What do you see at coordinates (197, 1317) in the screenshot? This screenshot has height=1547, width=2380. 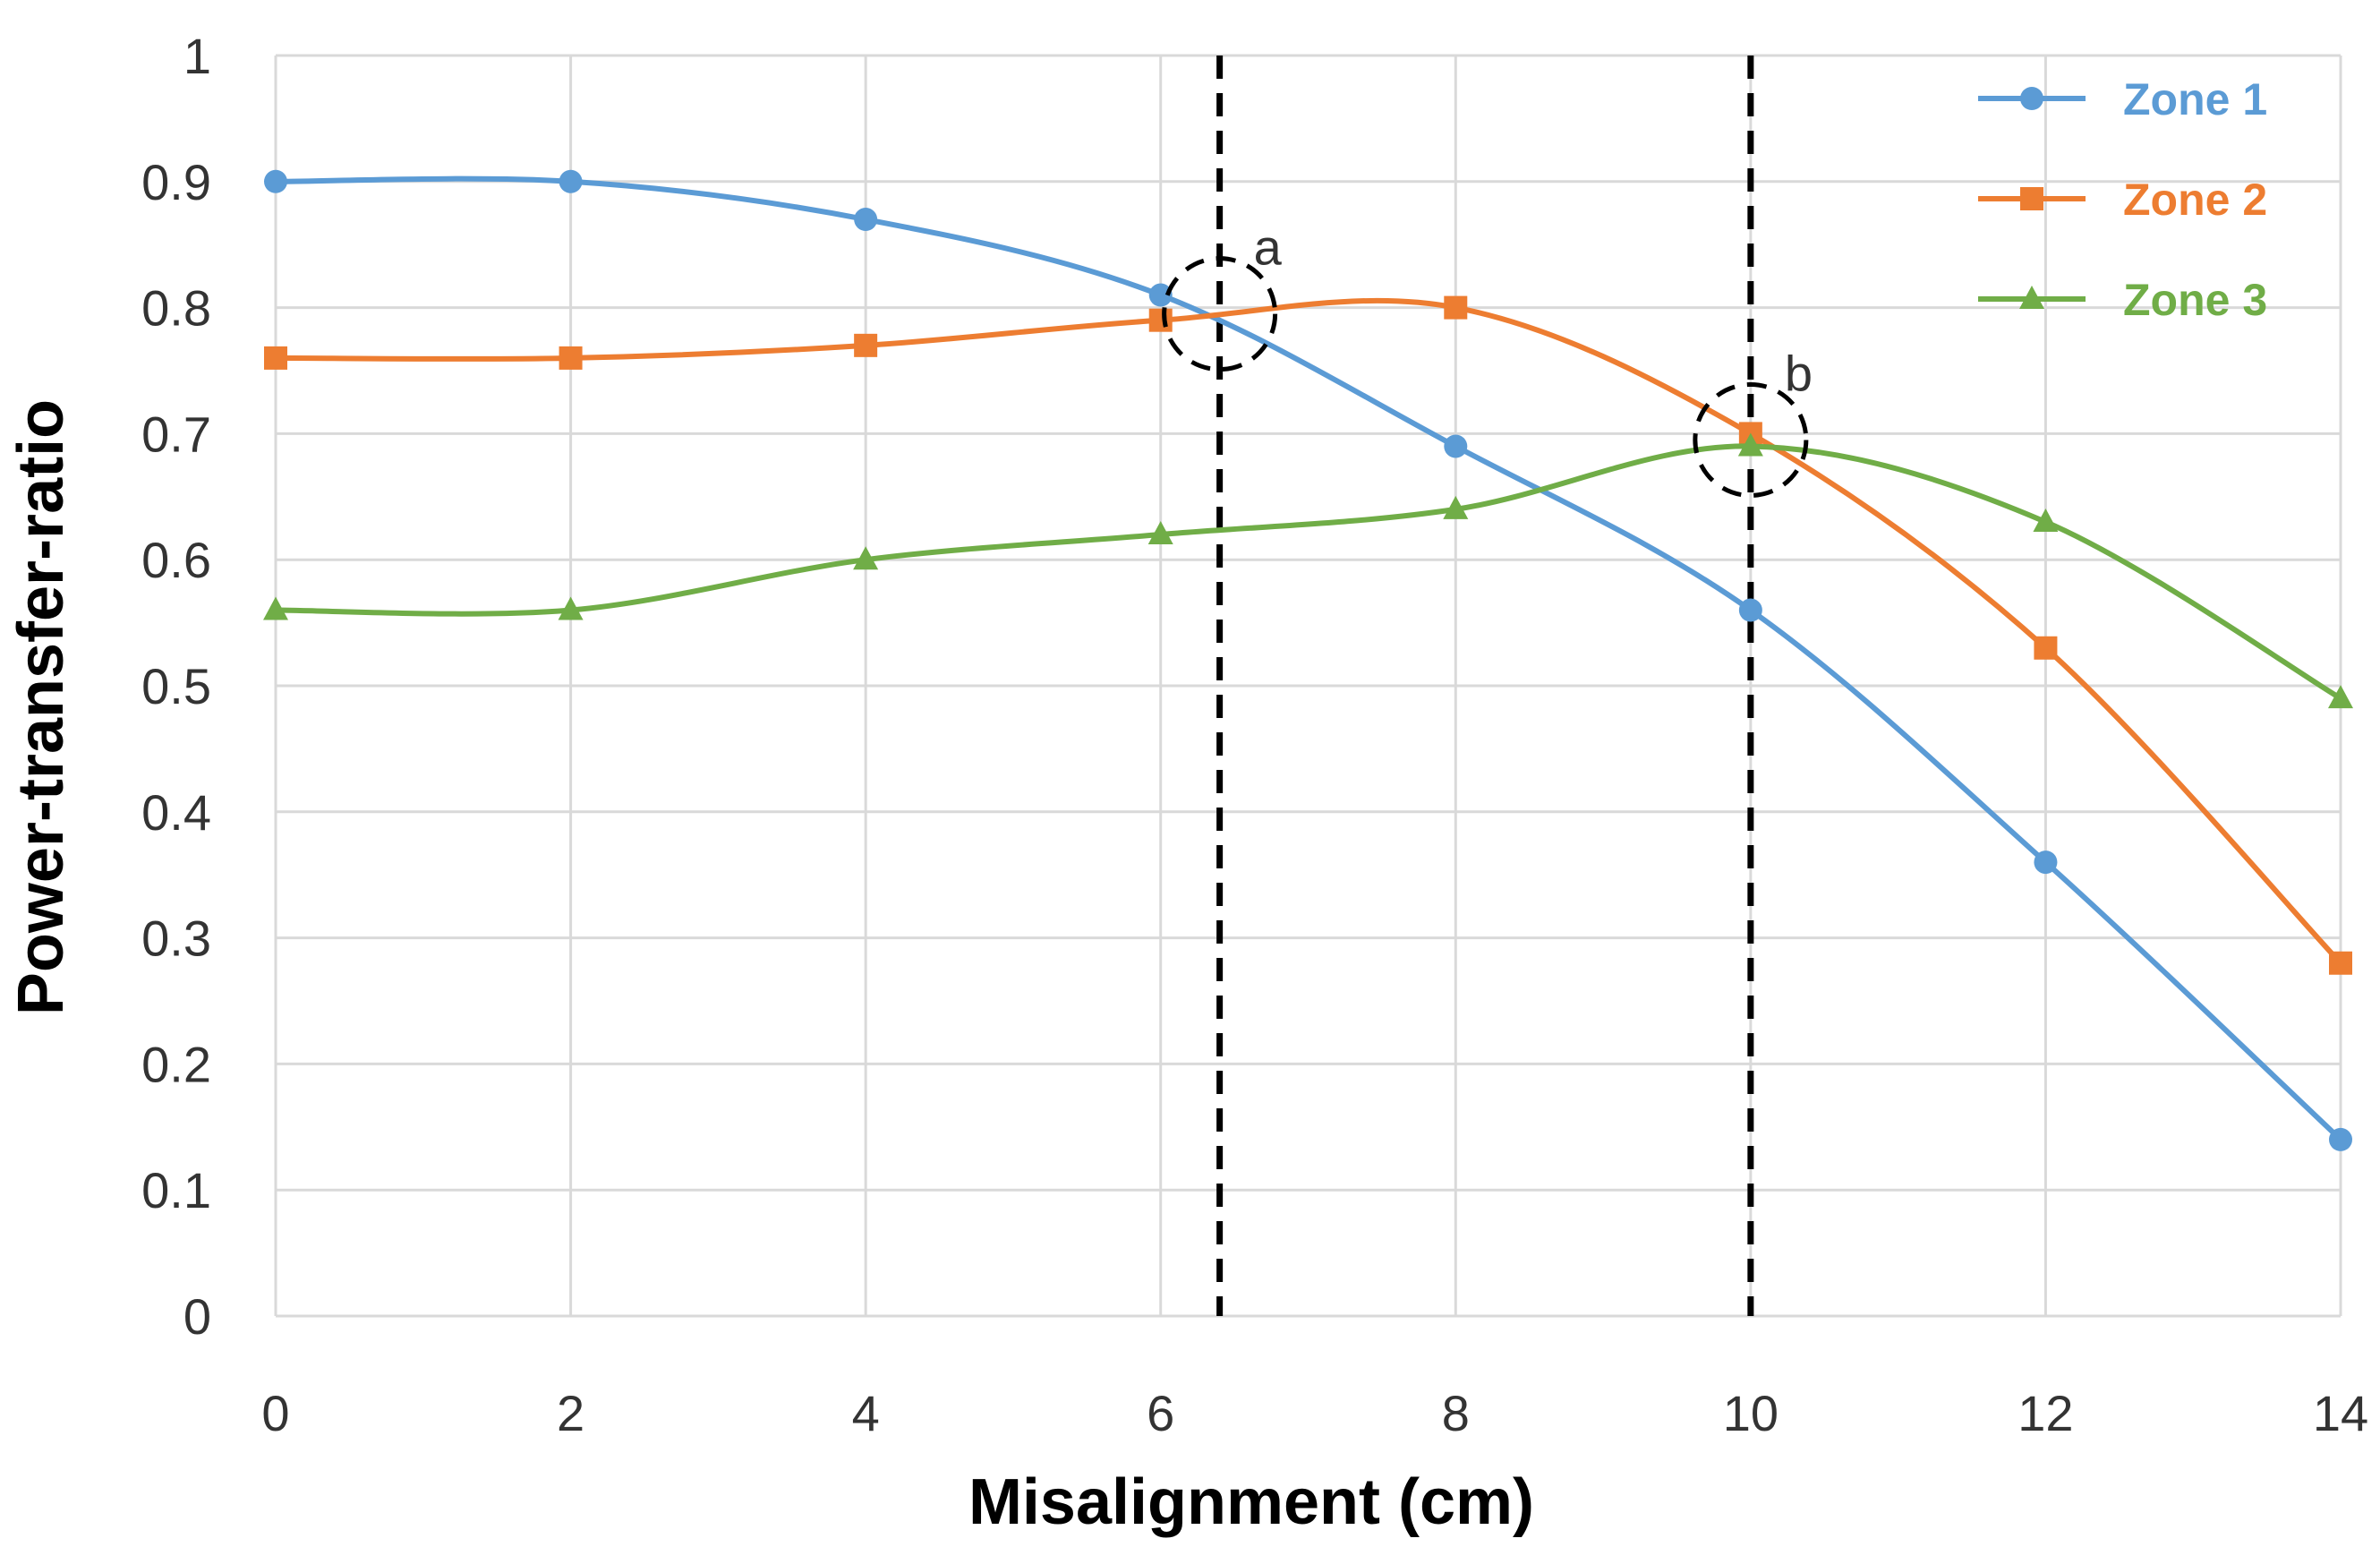 I see `y-tick-label: 0` at bounding box center [197, 1317].